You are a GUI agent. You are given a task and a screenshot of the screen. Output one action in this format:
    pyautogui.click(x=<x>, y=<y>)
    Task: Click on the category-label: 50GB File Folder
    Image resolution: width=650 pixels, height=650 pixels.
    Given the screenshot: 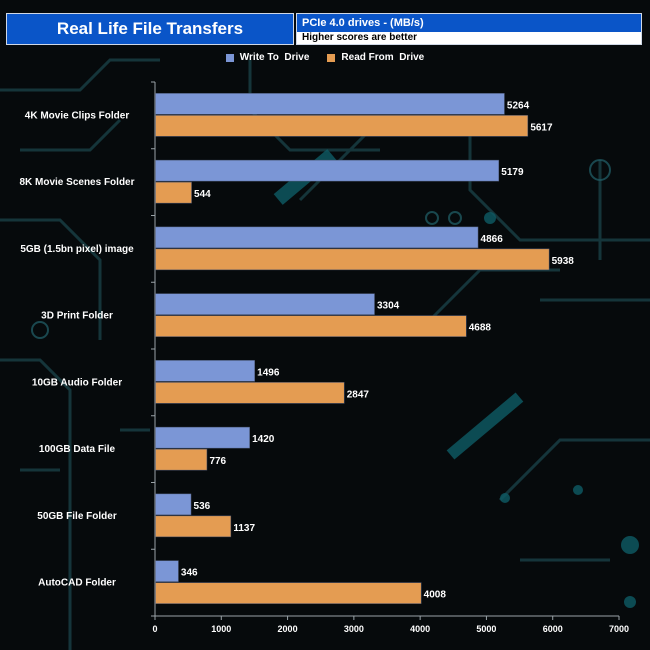 What is the action you would take?
    pyautogui.click(x=77, y=516)
    